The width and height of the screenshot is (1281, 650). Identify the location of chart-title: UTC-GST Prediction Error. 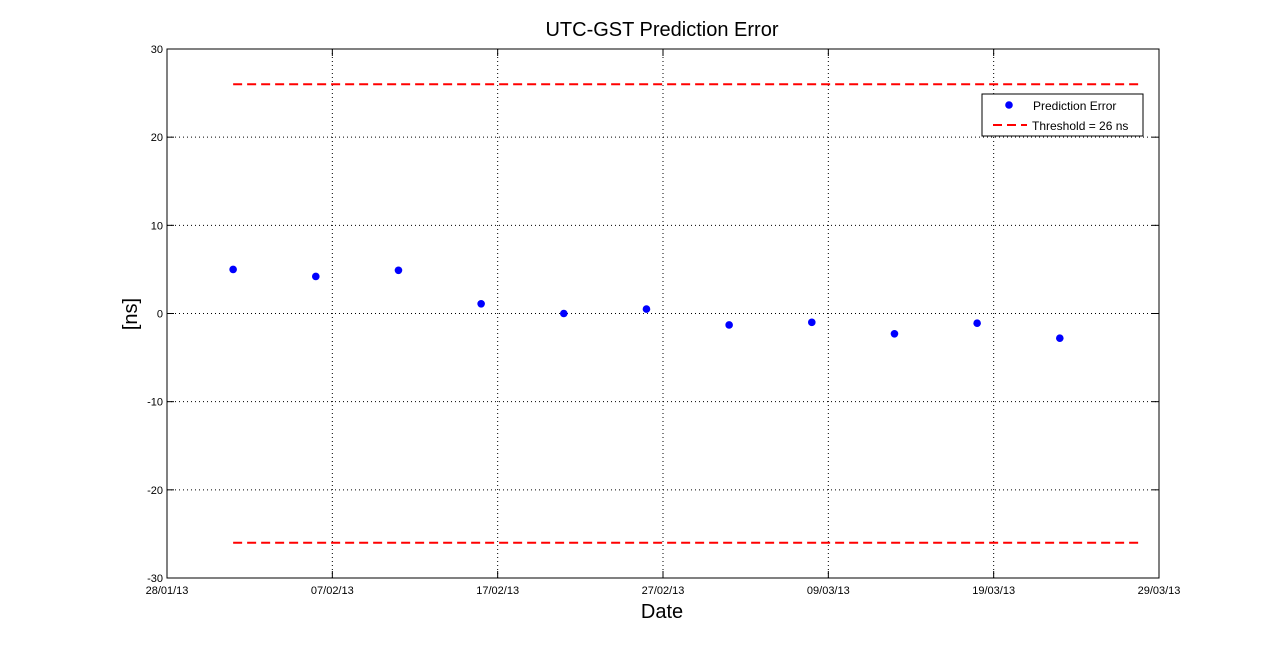
(661, 30).